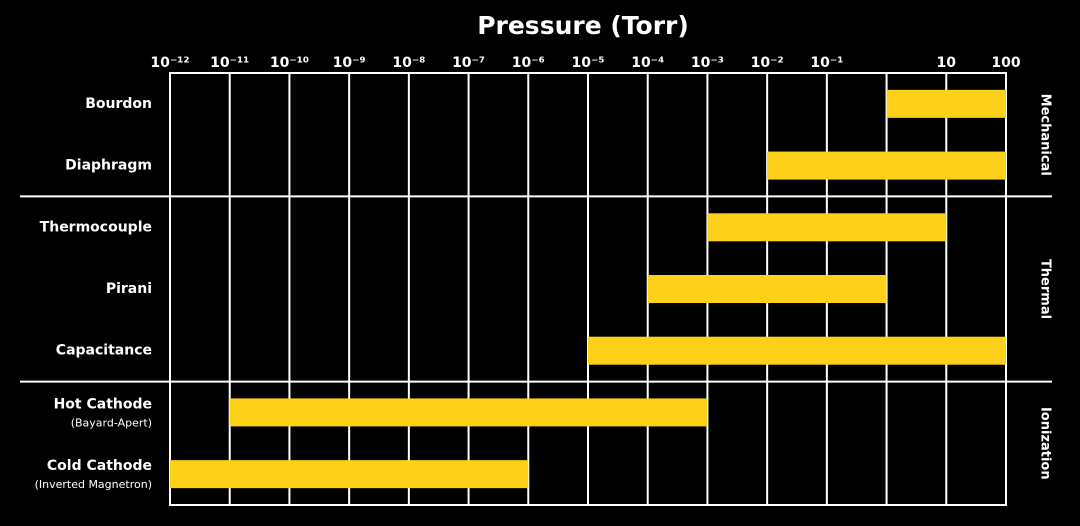 The image size is (1080, 526). What do you see at coordinates (104, 351) in the screenshot?
I see `row-label: Capacitance` at bounding box center [104, 351].